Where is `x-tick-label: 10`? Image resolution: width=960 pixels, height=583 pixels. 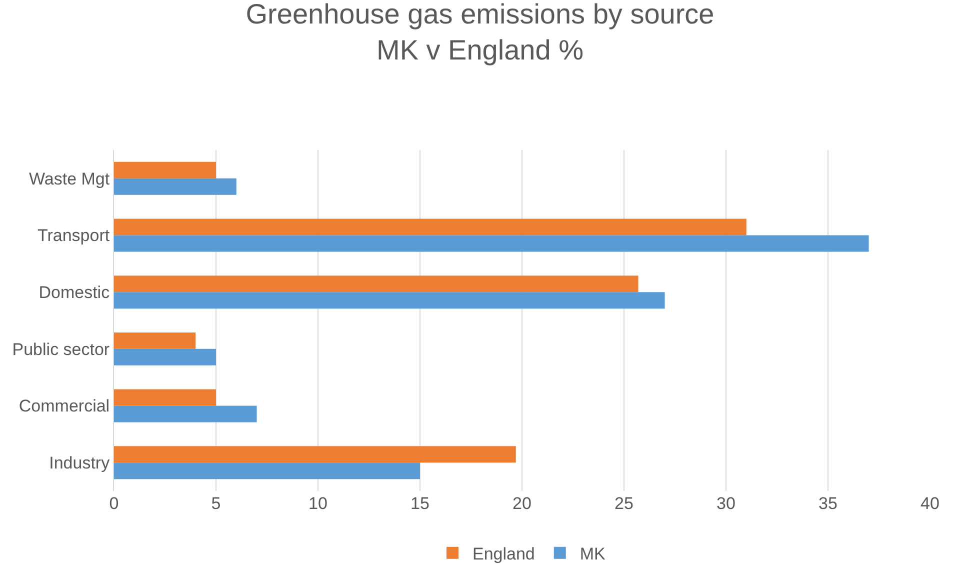 x-tick-label: 10 is located at coordinates (318, 503).